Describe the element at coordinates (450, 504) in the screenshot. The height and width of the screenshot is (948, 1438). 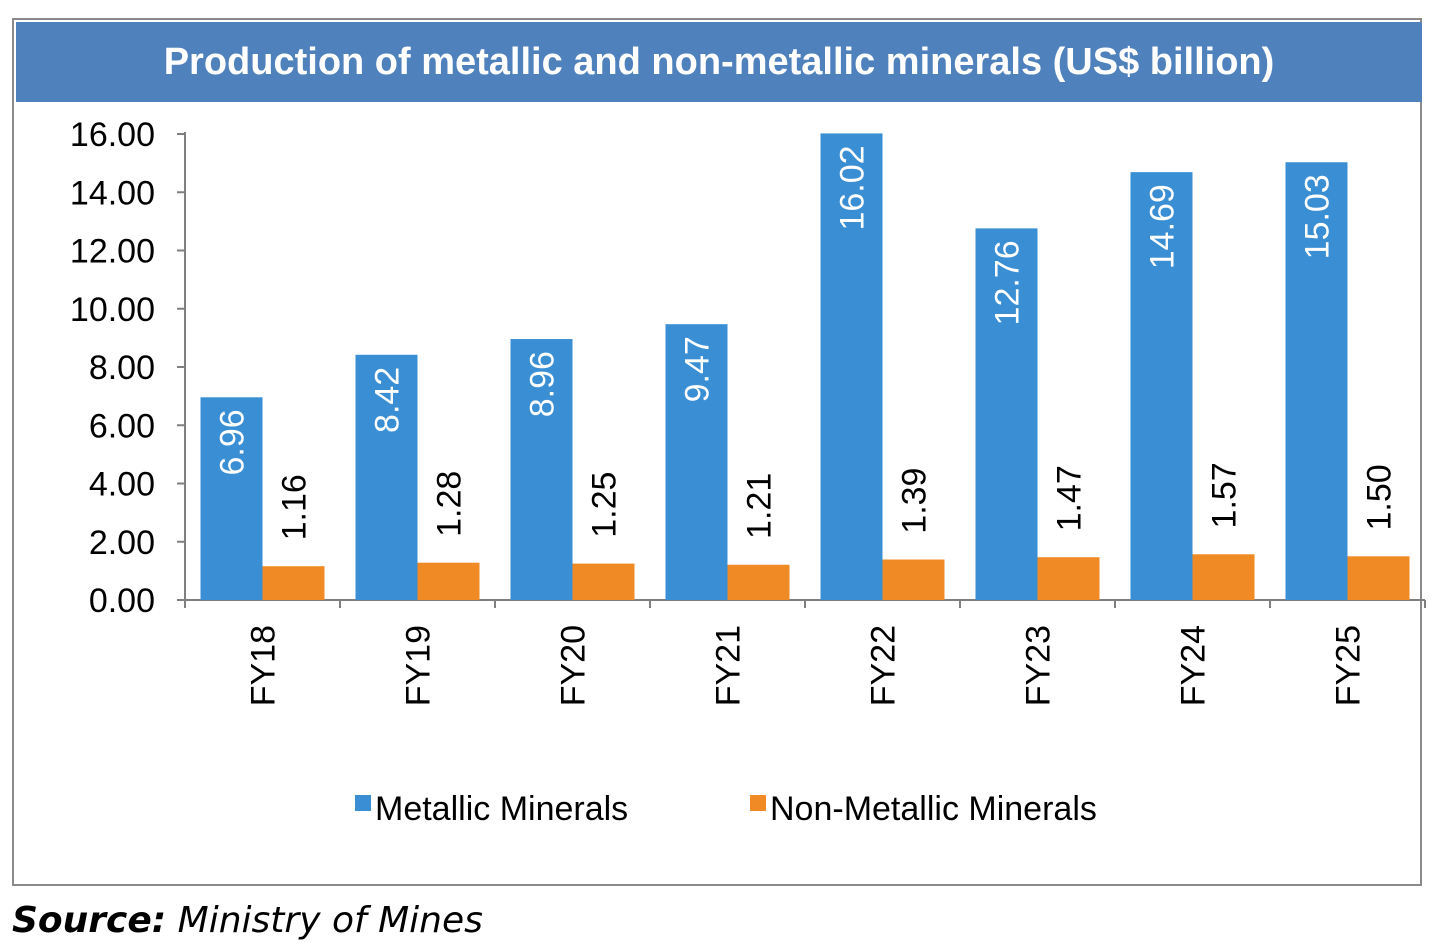
I see `data-label: 1.28` at that location.